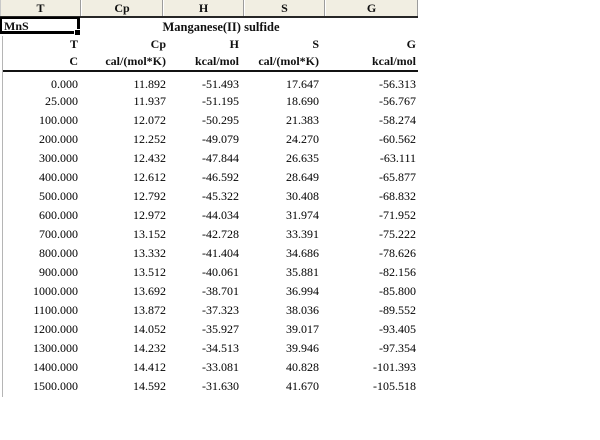  What do you see at coordinates (61, 101) in the screenshot?
I see `cell: 25.000` at bounding box center [61, 101].